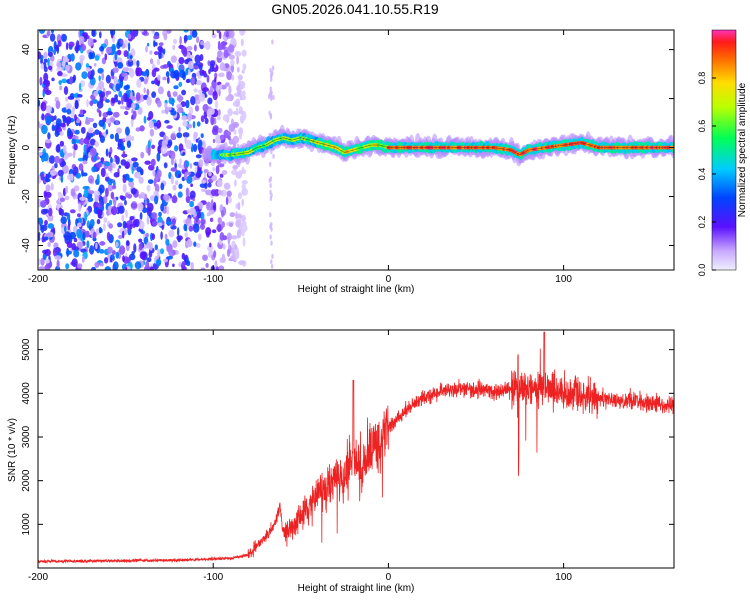 This screenshot has height=600, width=750. What do you see at coordinates (156, 150) in the screenshot?
I see `spectrogram-noise` at bounding box center [156, 150].